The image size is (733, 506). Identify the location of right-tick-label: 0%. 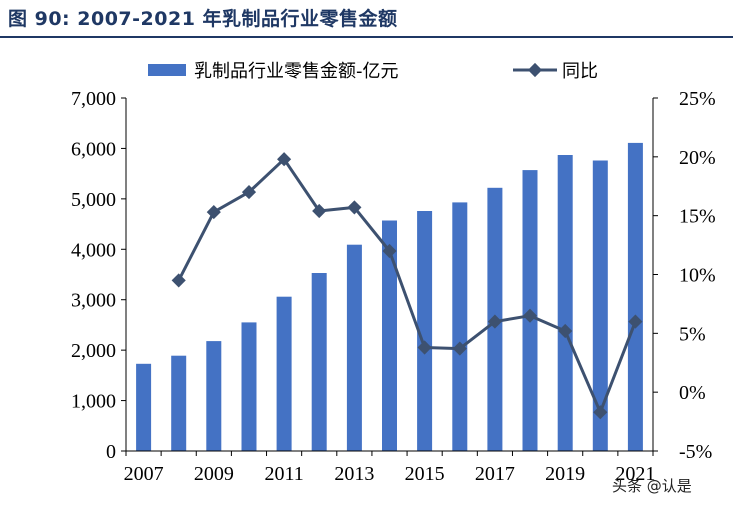
(692, 393).